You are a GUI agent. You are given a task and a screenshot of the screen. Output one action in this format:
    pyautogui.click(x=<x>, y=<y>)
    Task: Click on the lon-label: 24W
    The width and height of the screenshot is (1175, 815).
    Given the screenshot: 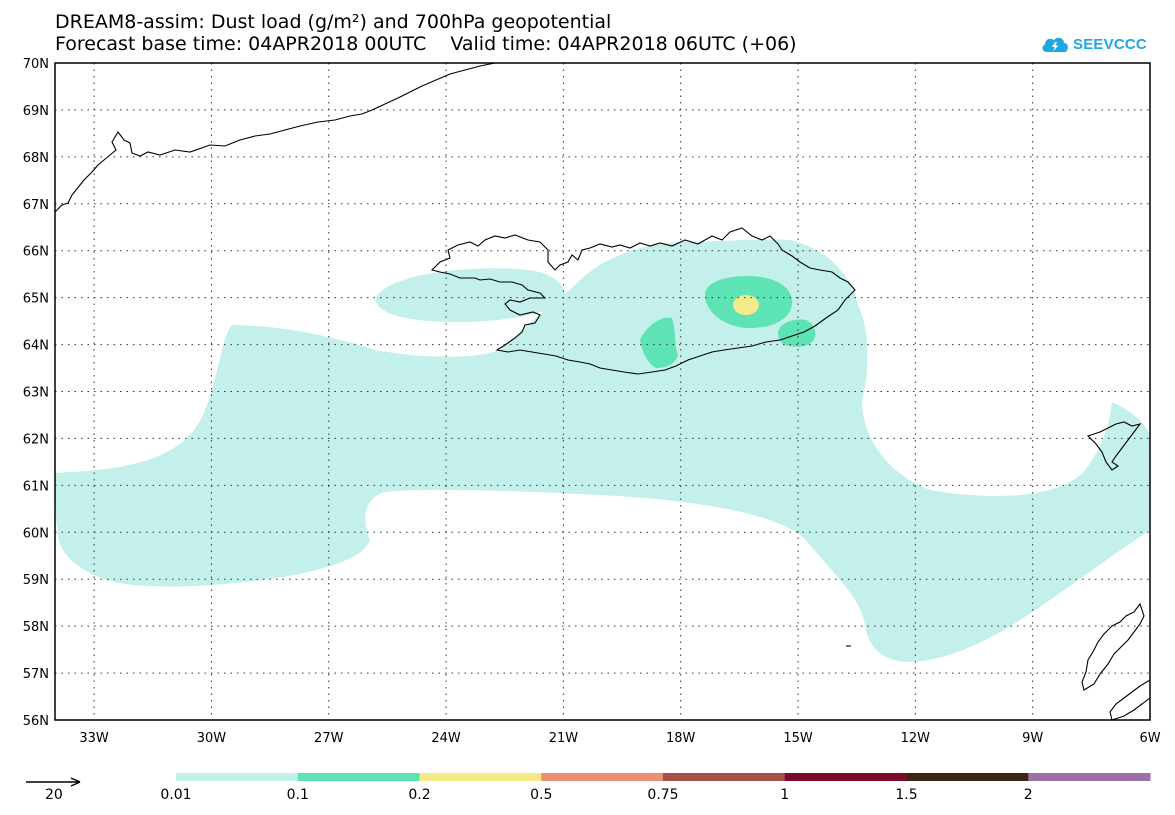 What is the action you would take?
    pyautogui.click(x=446, y=738)
    